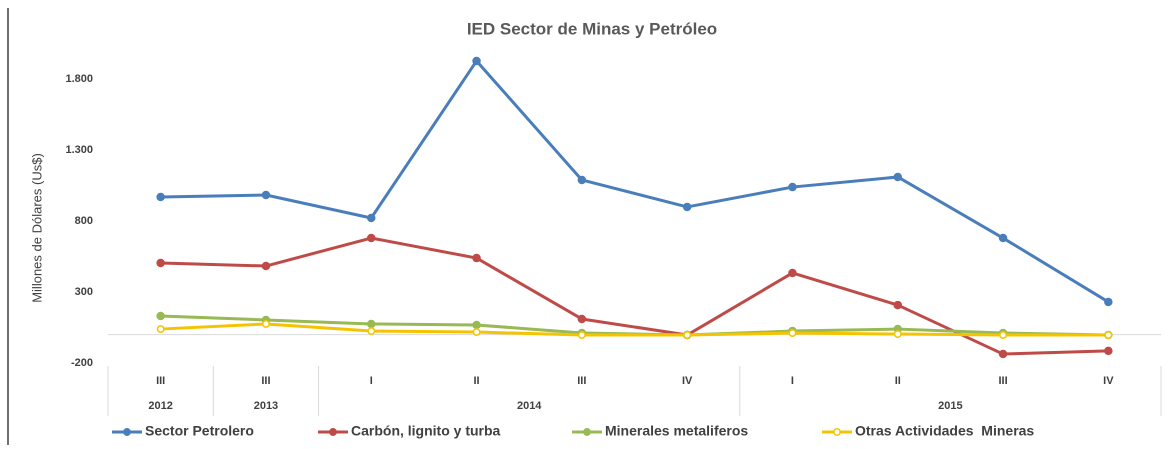  What do you see at coordinates (36, 228) in the screenshot?
I see `y-axis-label: Millones de Dólares (Us$)` at bounding box center [36, 228].